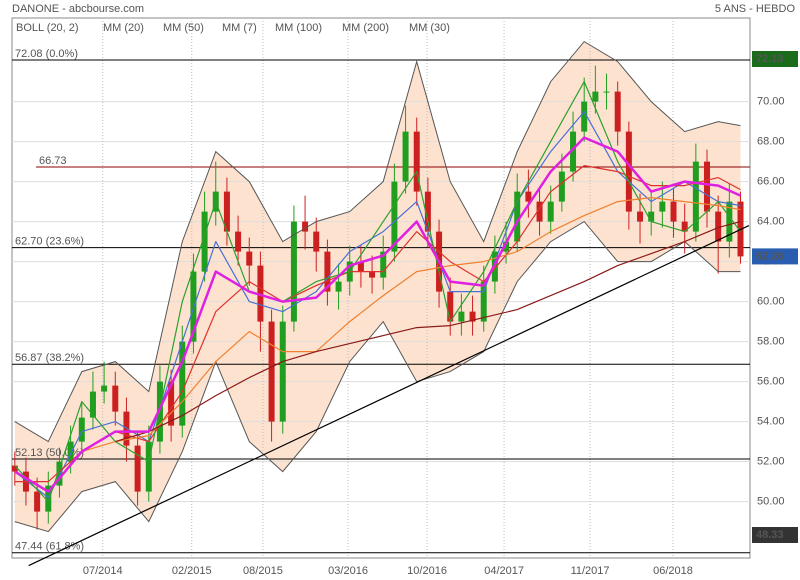 The image size is (800, 580). What do you see at coordinates (49, 242) in the screenshot?
I see `level-label: 62.70 (23.6%)` at bounding box center [49, 242].